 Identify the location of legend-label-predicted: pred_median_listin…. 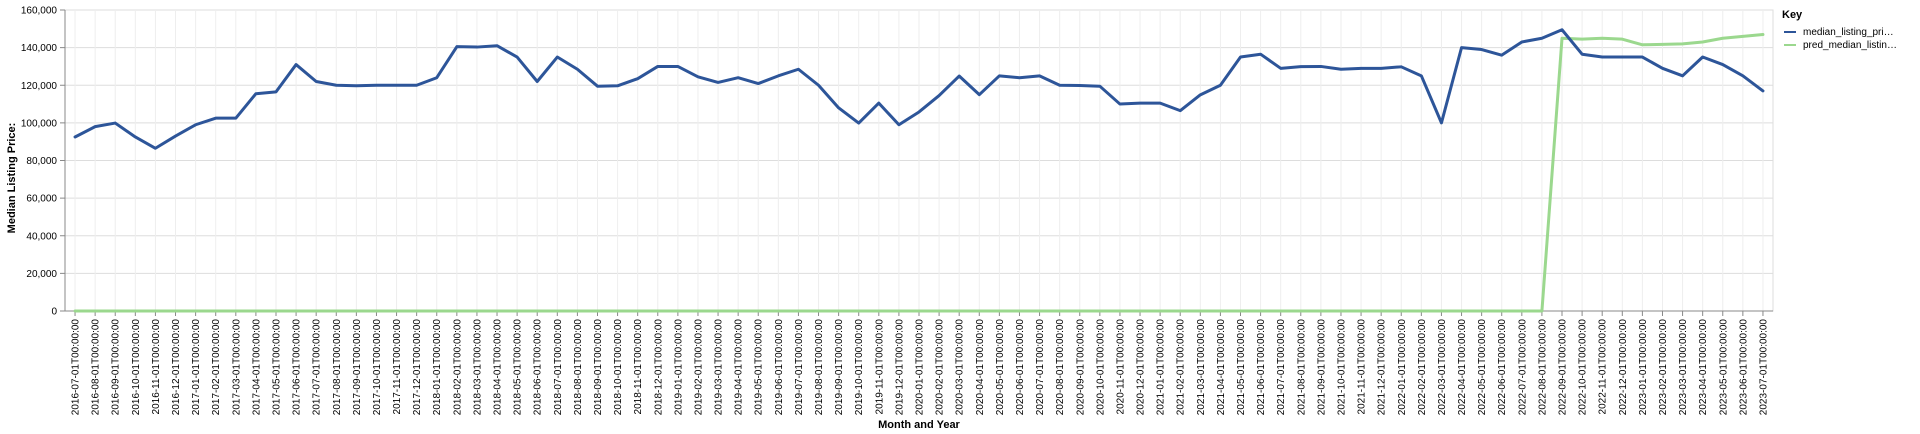
(1850, 45).